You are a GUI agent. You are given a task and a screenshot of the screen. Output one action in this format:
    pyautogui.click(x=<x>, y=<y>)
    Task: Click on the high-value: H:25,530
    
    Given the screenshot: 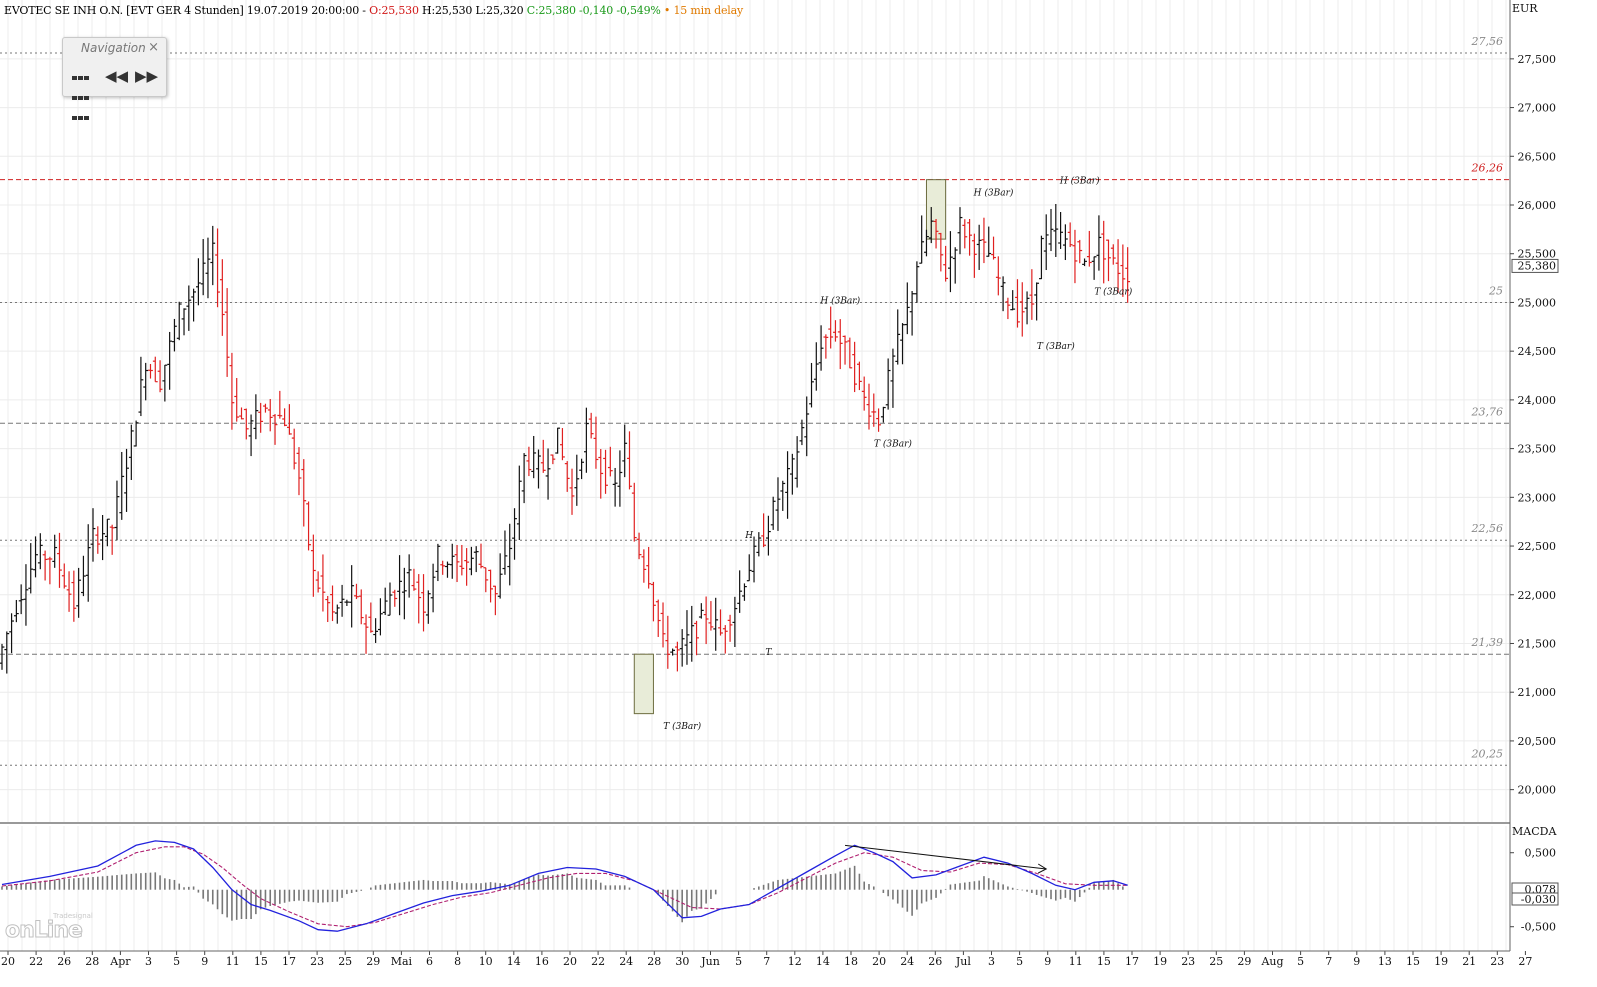 What is the action you would take?
    pyautogui.click(x=447, y=10)
    